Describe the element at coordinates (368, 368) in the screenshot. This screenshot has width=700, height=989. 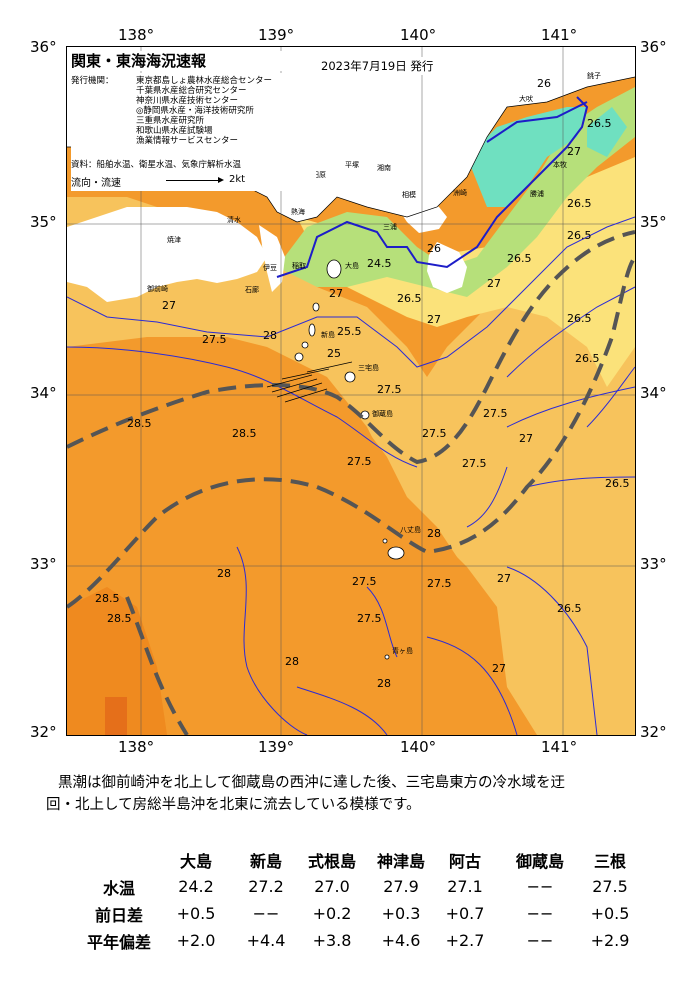
I see `place-miyakejima: 三宅島` at that location.